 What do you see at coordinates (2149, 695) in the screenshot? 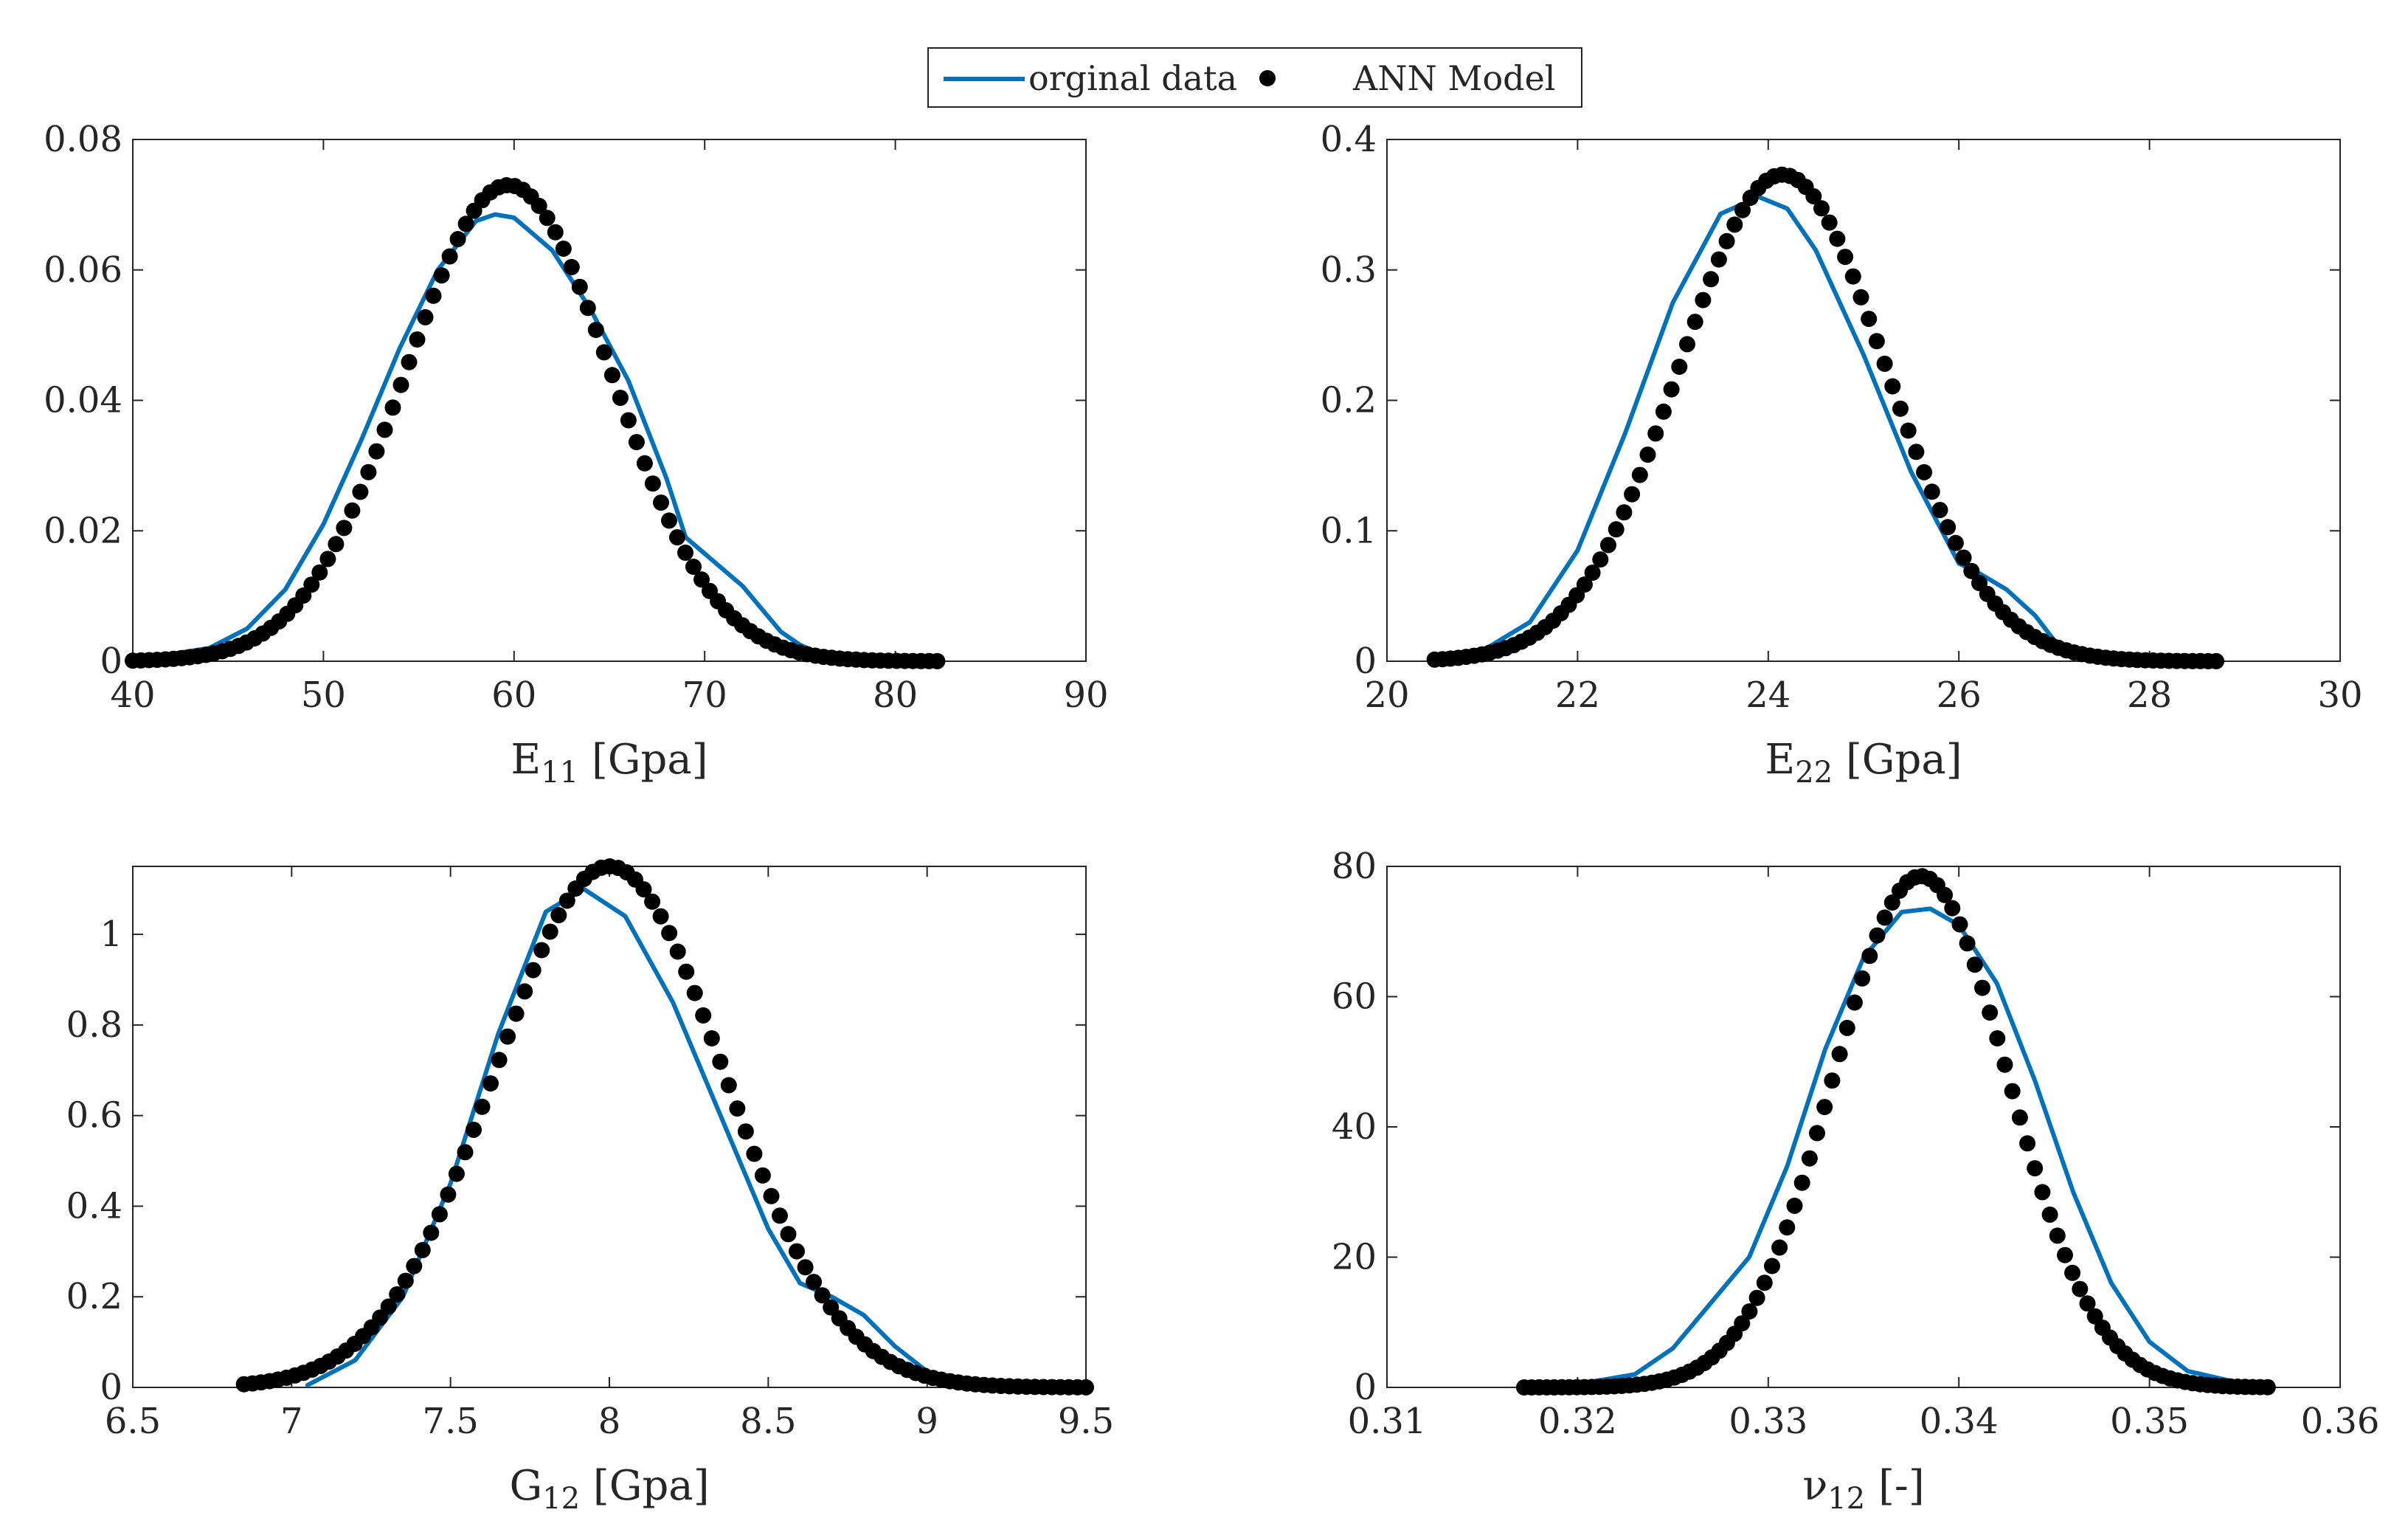
I see `x-tick-label: 28` at bounding box center [2149, 695].